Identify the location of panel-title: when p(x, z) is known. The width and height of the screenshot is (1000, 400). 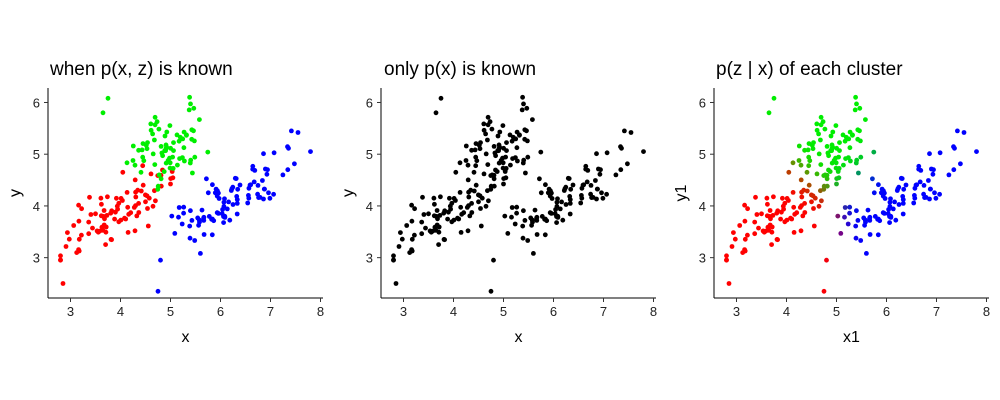
(141, 69).